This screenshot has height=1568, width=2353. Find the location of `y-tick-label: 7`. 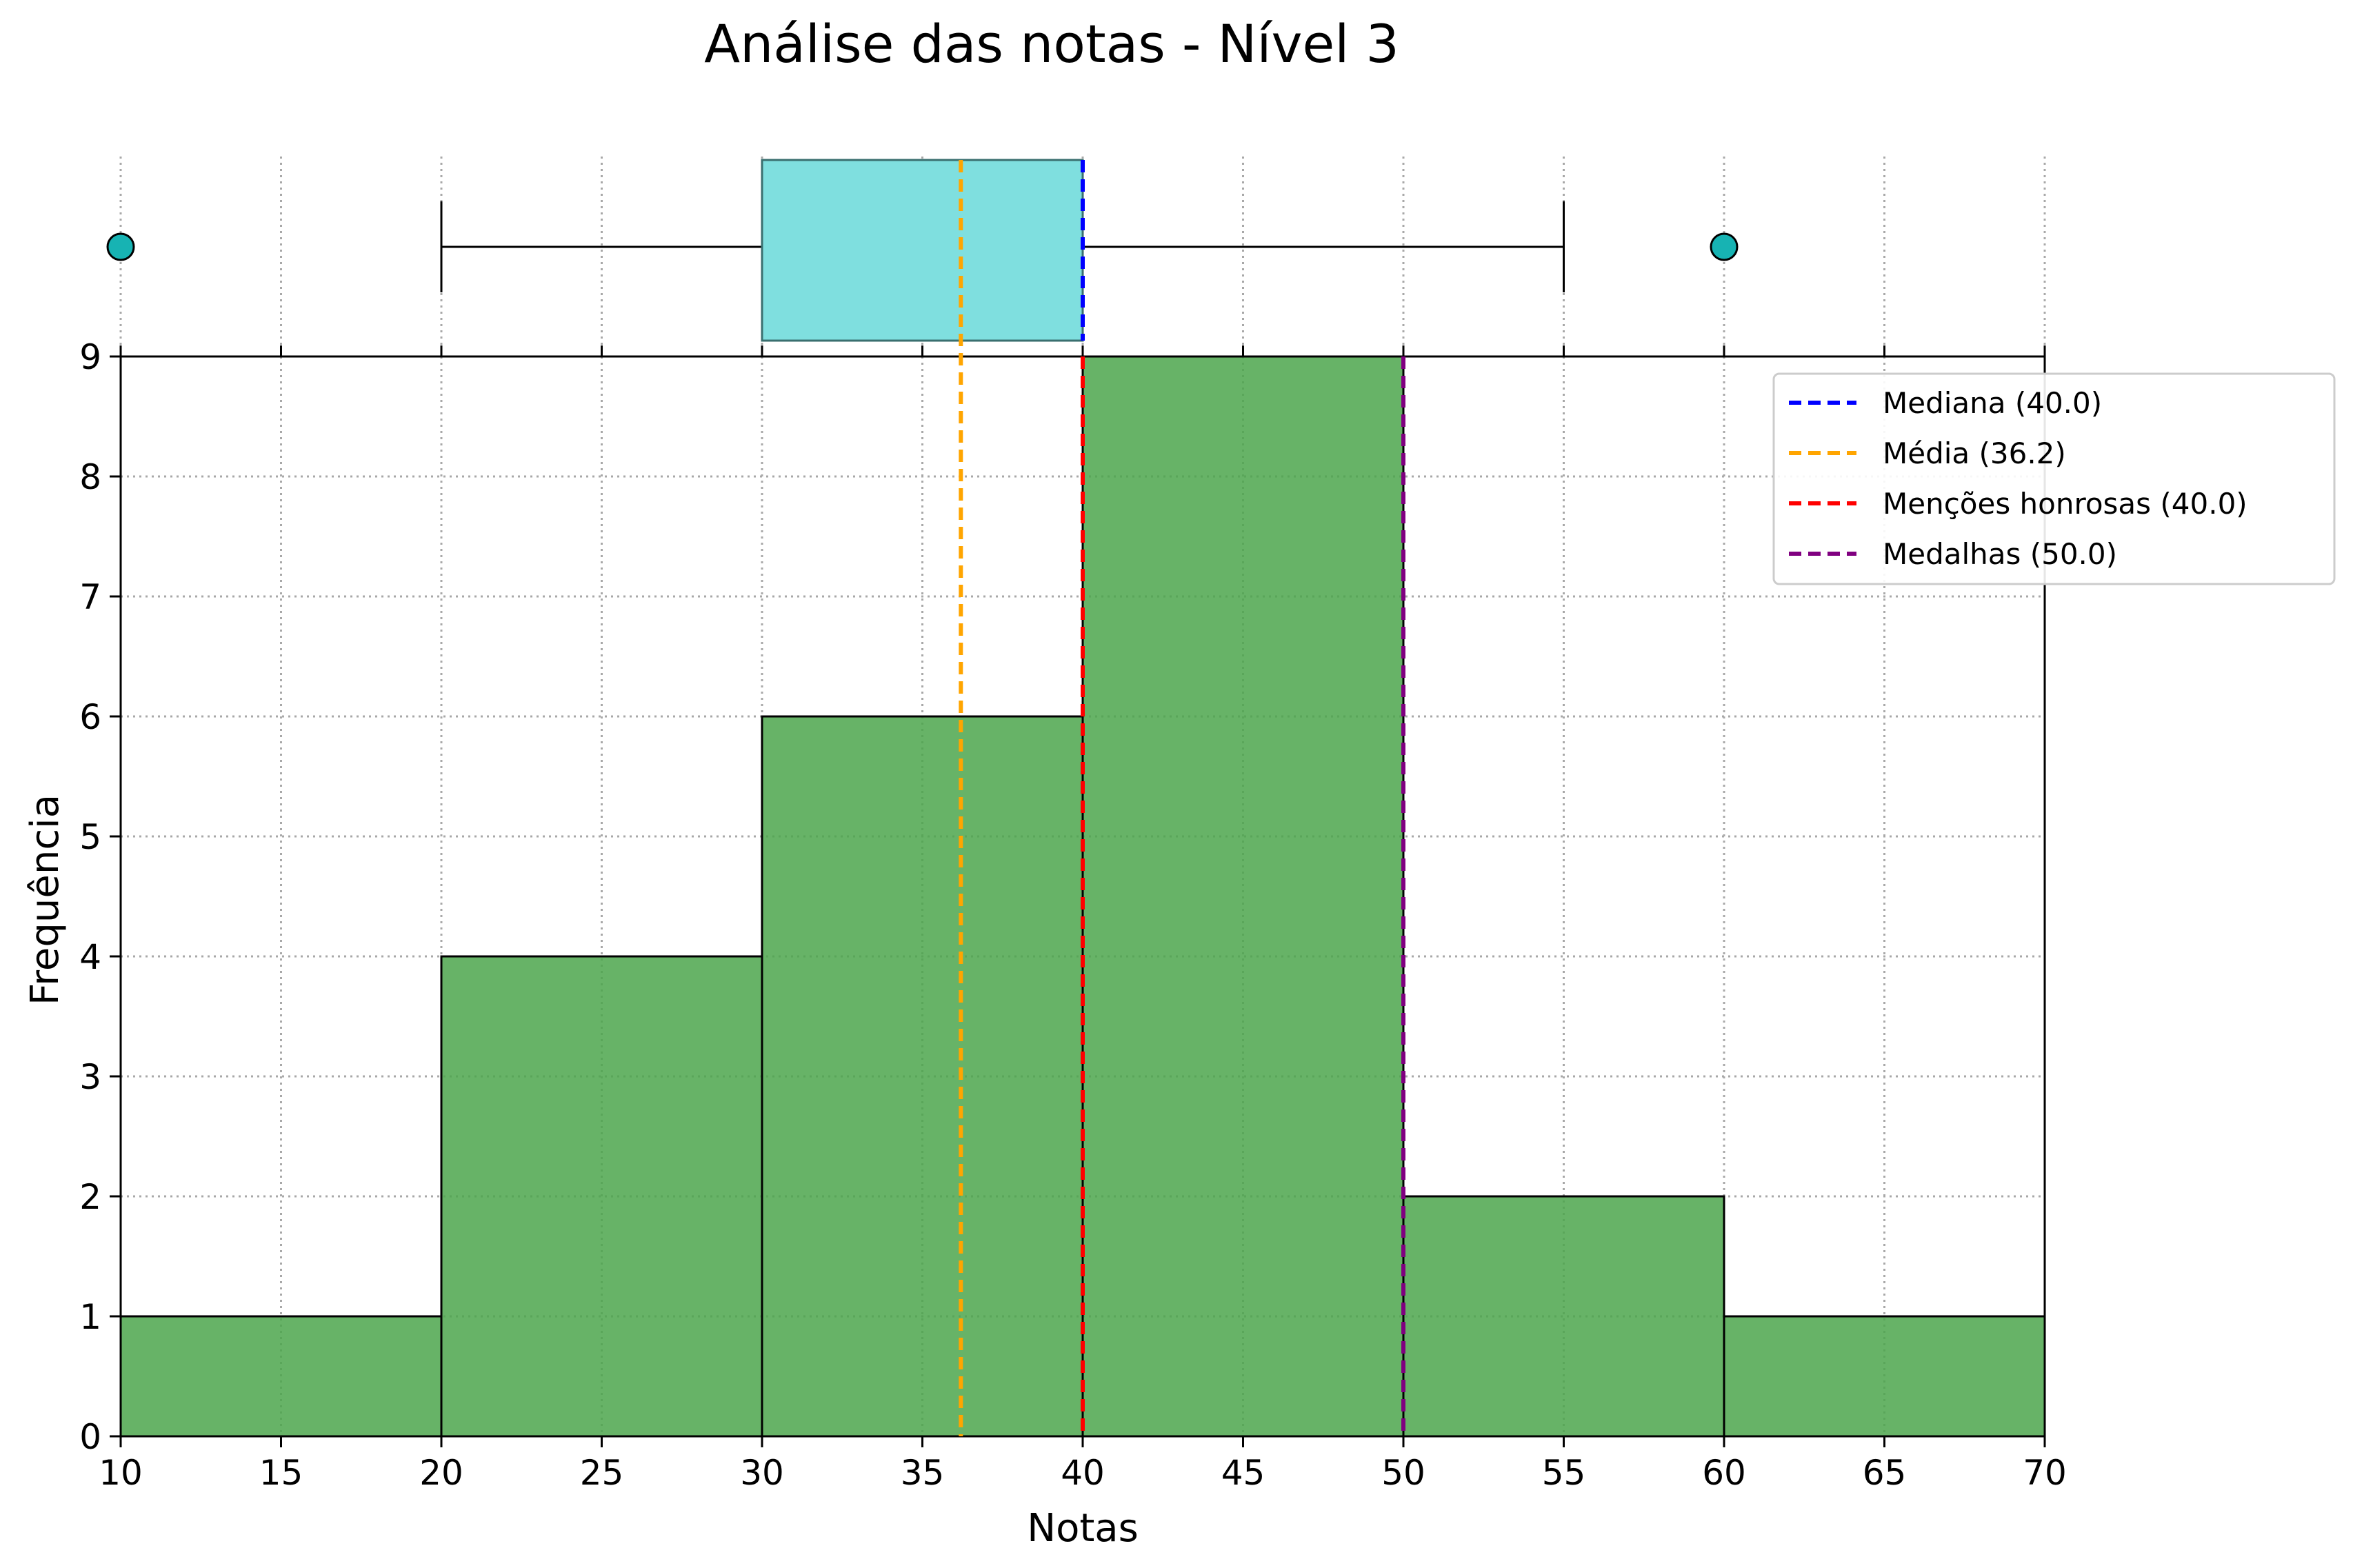

y-tick-label: 7 is located at coordinates (90, 597).